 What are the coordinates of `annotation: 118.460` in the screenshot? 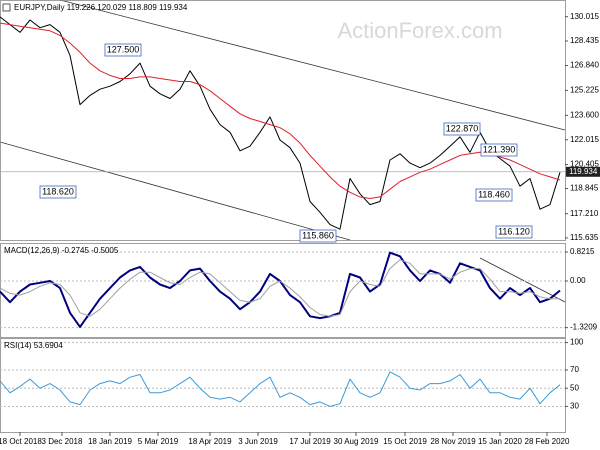 It's located at (494, 194).